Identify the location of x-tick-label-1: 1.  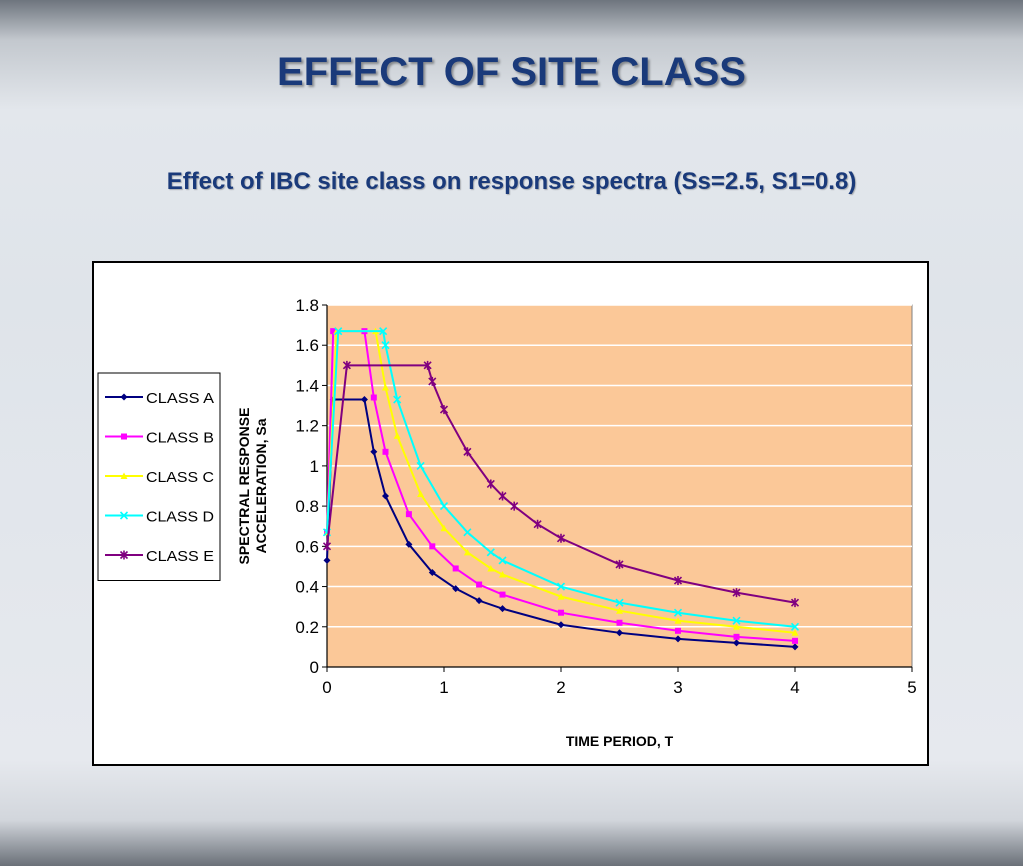
(443, 687).